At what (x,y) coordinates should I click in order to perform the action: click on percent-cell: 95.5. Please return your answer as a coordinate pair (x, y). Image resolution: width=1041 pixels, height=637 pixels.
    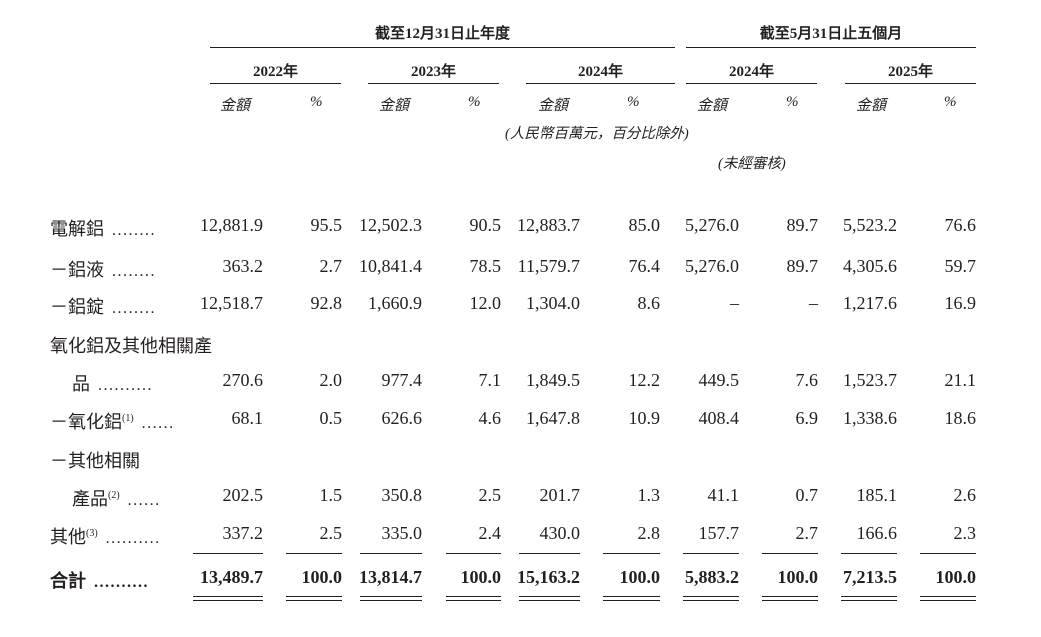
    Looking at the image, I should click on (326, 225).